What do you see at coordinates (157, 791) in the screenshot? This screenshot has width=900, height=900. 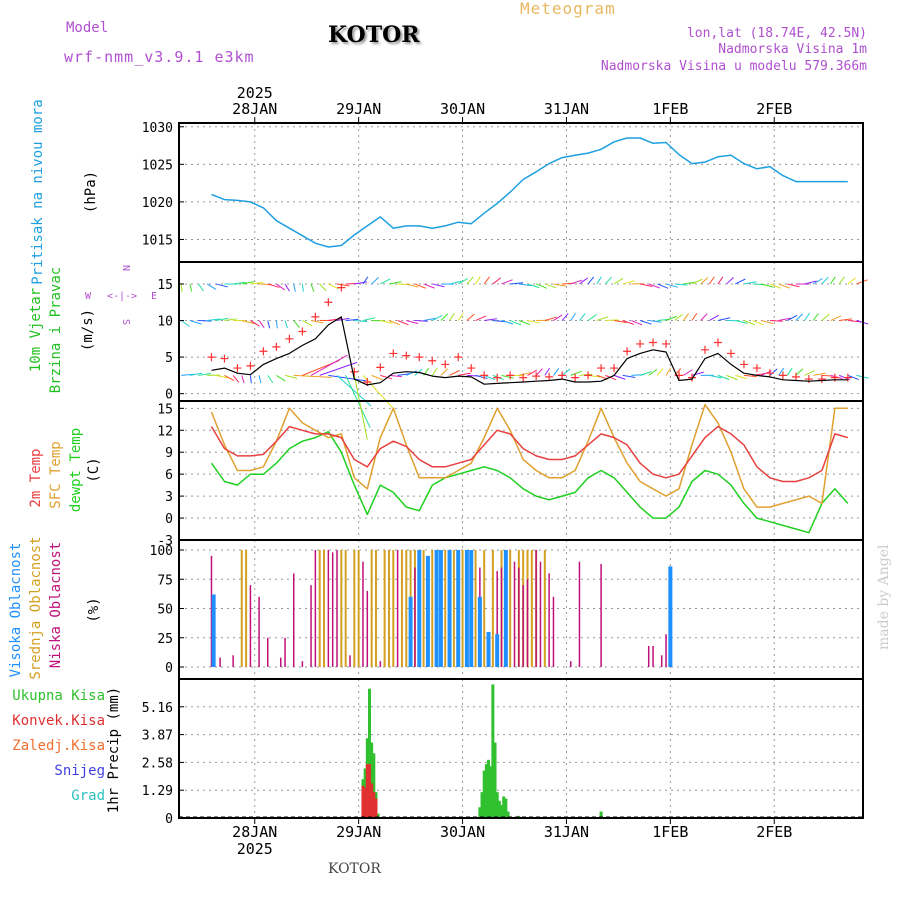 I see `precip-ytick-label: 1.29` at bounding box center [157, 791].